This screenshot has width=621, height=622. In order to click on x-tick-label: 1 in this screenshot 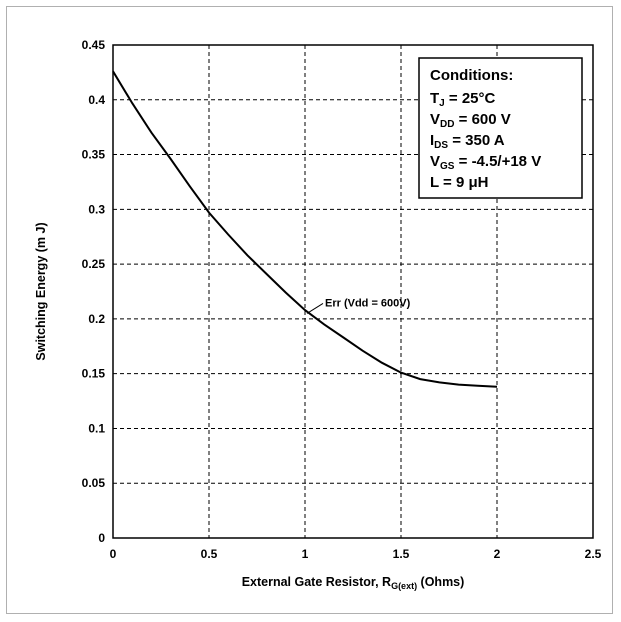, I will do `click(305, 554)`.